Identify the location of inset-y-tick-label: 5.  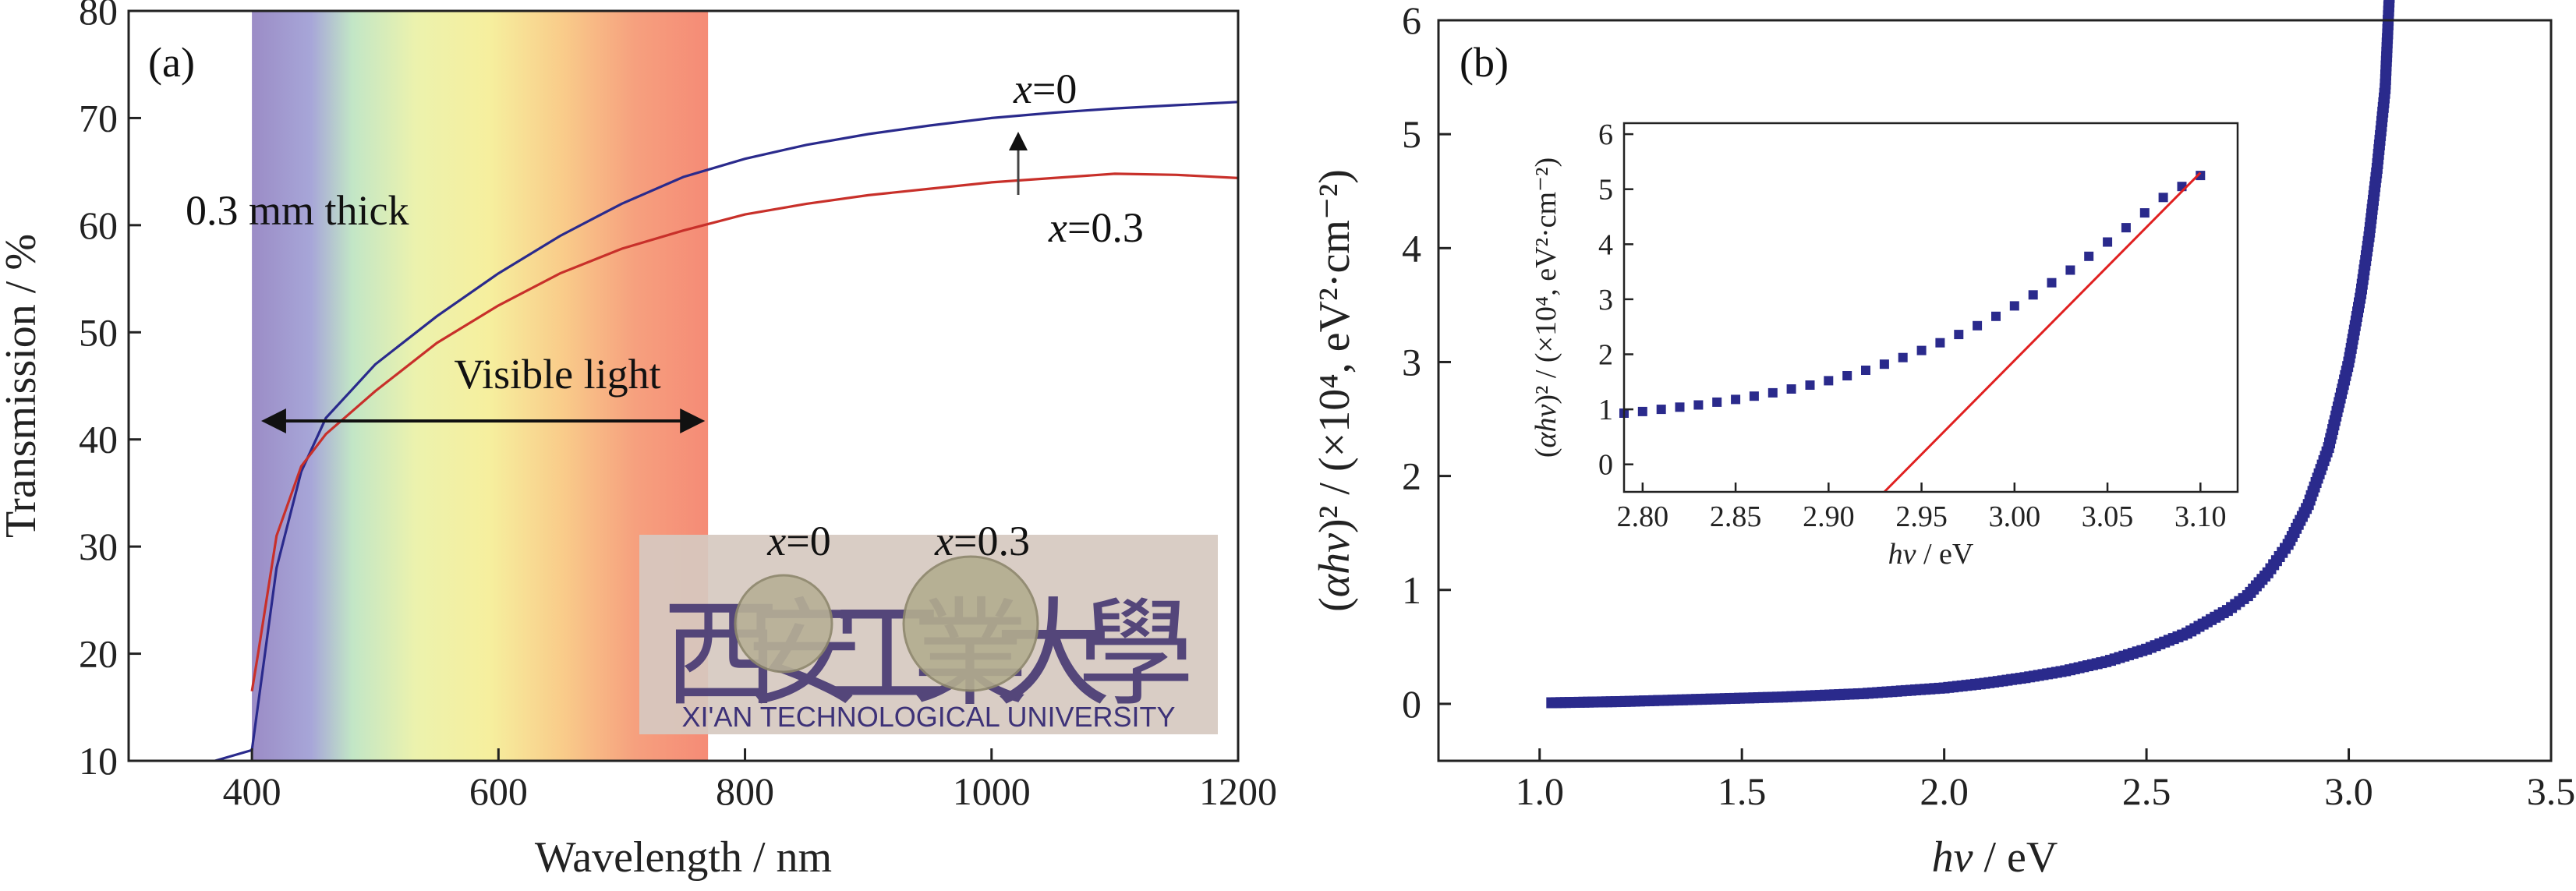
(1605, 190).